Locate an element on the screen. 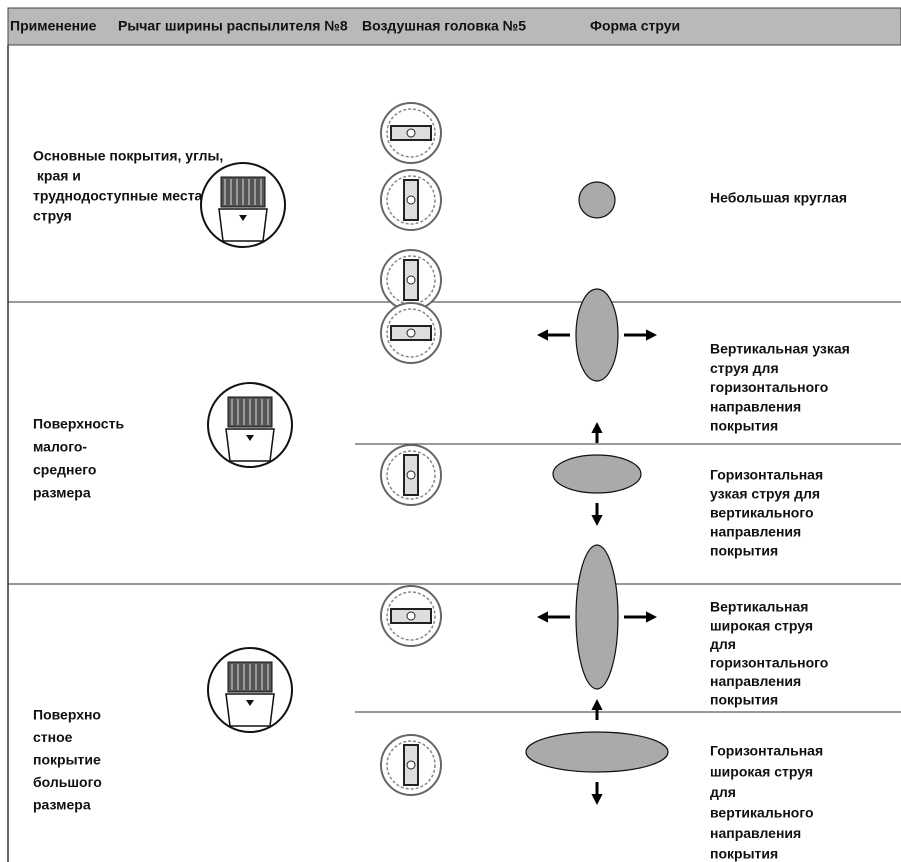 The image size is (901, 862). text-line: узкая струя для is located at coordinates (765, 494).